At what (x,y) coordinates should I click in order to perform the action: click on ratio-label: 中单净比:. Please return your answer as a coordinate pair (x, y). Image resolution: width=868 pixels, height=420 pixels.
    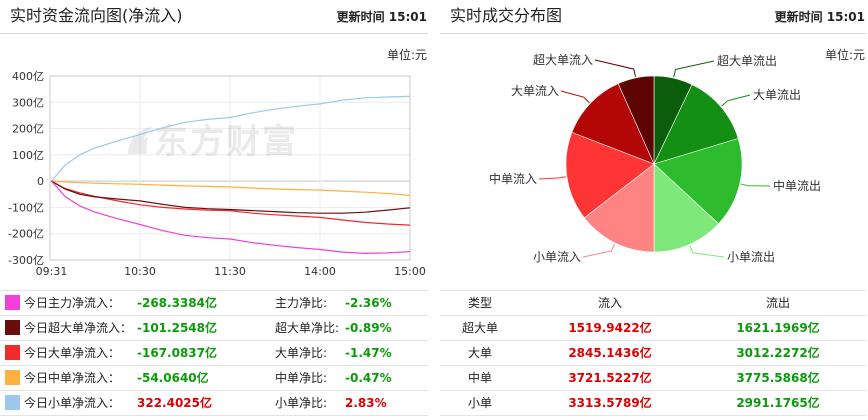
    Looking at the image, I should click on (301, 378).